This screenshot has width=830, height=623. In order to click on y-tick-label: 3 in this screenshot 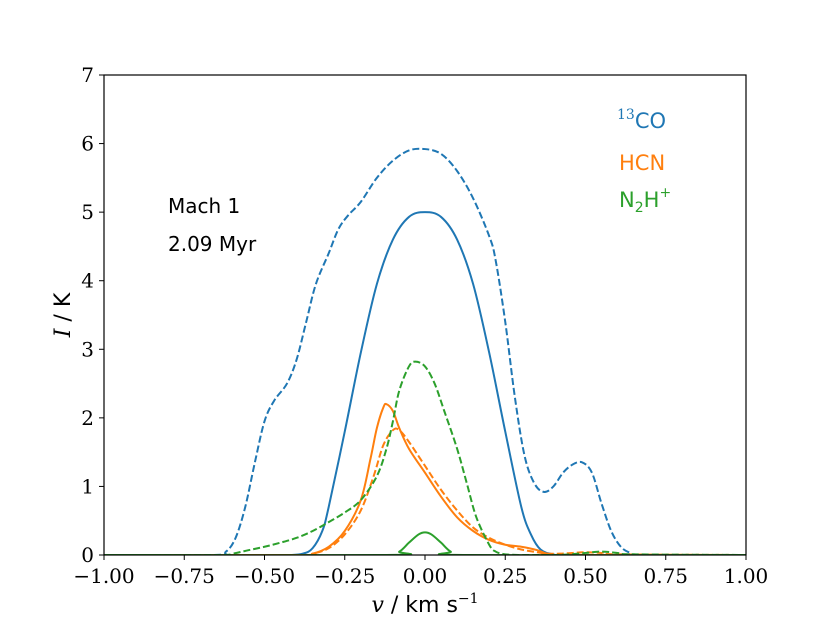, I will do `click(87, 349)`.